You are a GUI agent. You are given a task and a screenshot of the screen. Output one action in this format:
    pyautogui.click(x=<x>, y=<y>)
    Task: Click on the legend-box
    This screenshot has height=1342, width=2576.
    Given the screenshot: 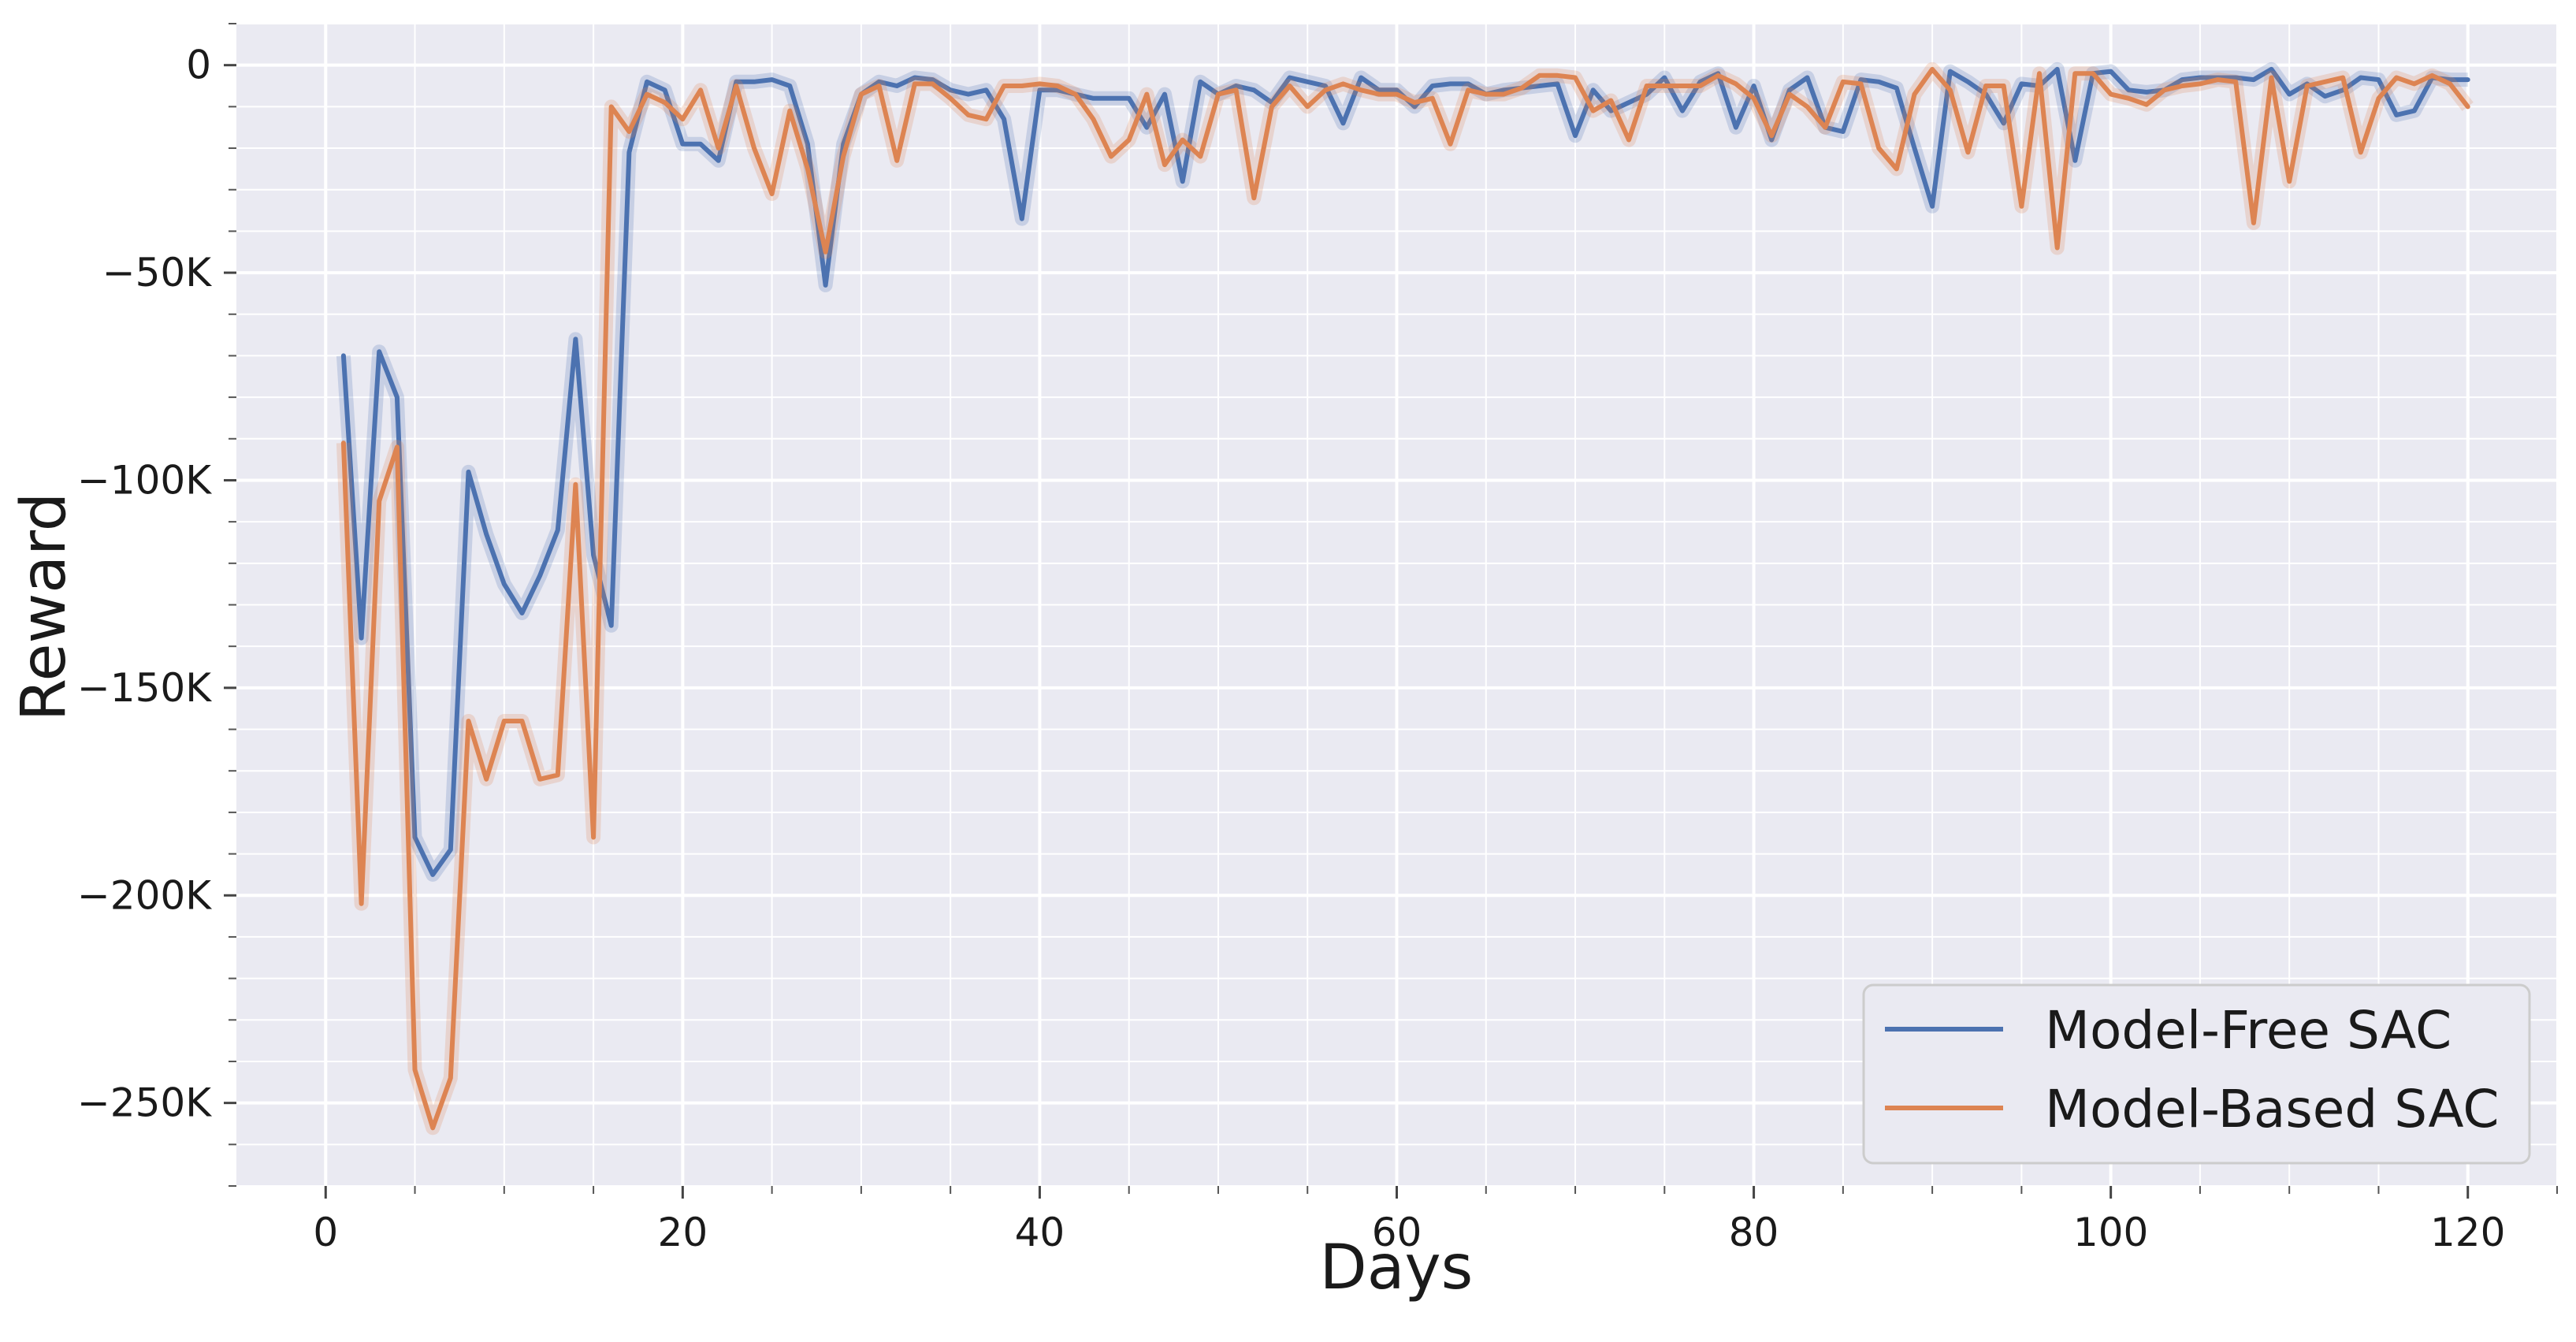 What is the action you would take?
    pyautogui.click(x=2196, y=1074)
    